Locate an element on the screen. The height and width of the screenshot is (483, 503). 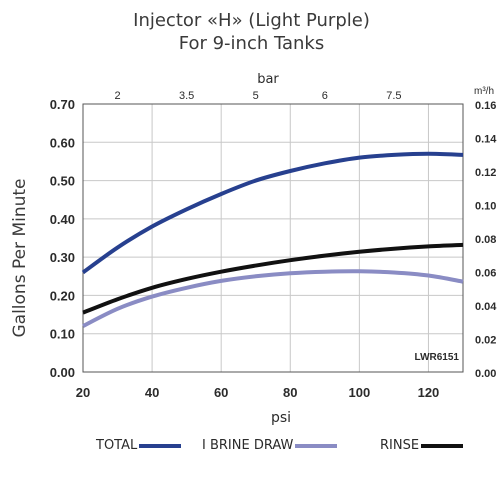
x-tick-label: 80 is located at coordinates (290, 392).